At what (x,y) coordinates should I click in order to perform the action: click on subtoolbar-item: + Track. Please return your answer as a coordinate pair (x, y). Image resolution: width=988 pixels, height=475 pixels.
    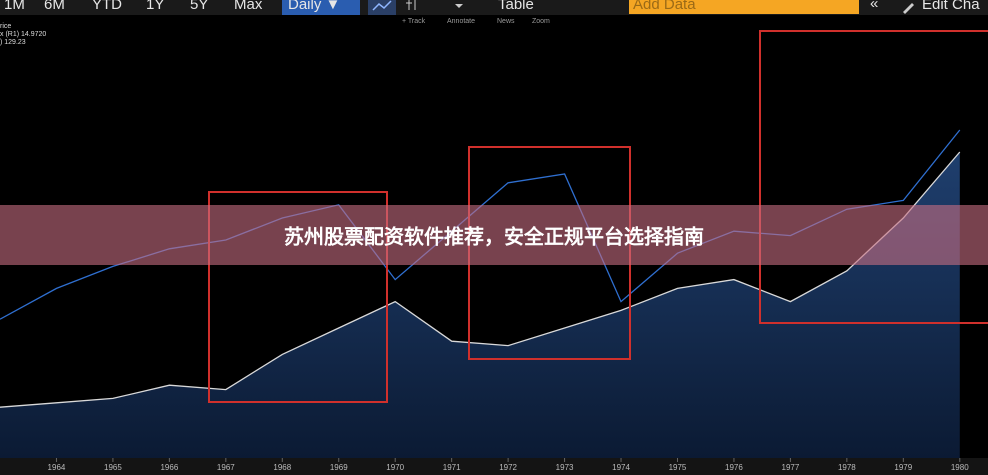
    Looking at the image, I should click on (414, 21).